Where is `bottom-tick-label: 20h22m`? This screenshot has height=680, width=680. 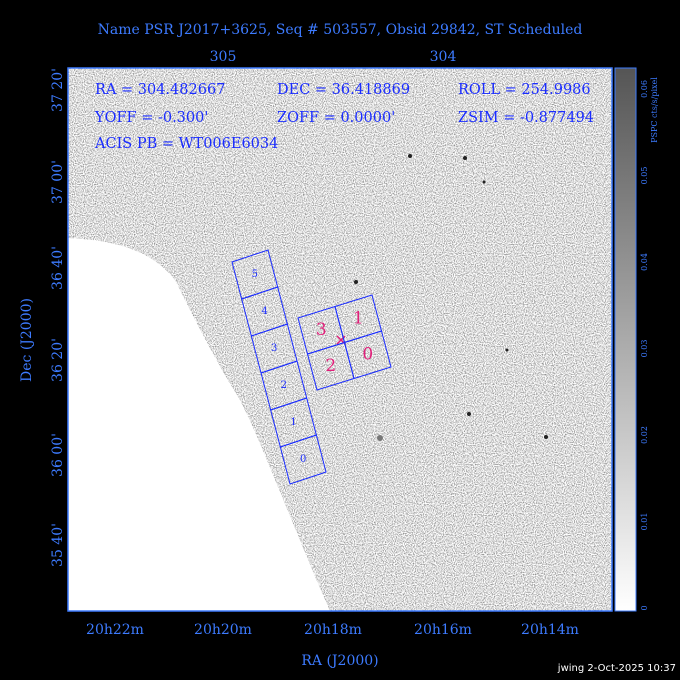 bottom-tick-label: 20h22m is located at coordinates (115, 630).